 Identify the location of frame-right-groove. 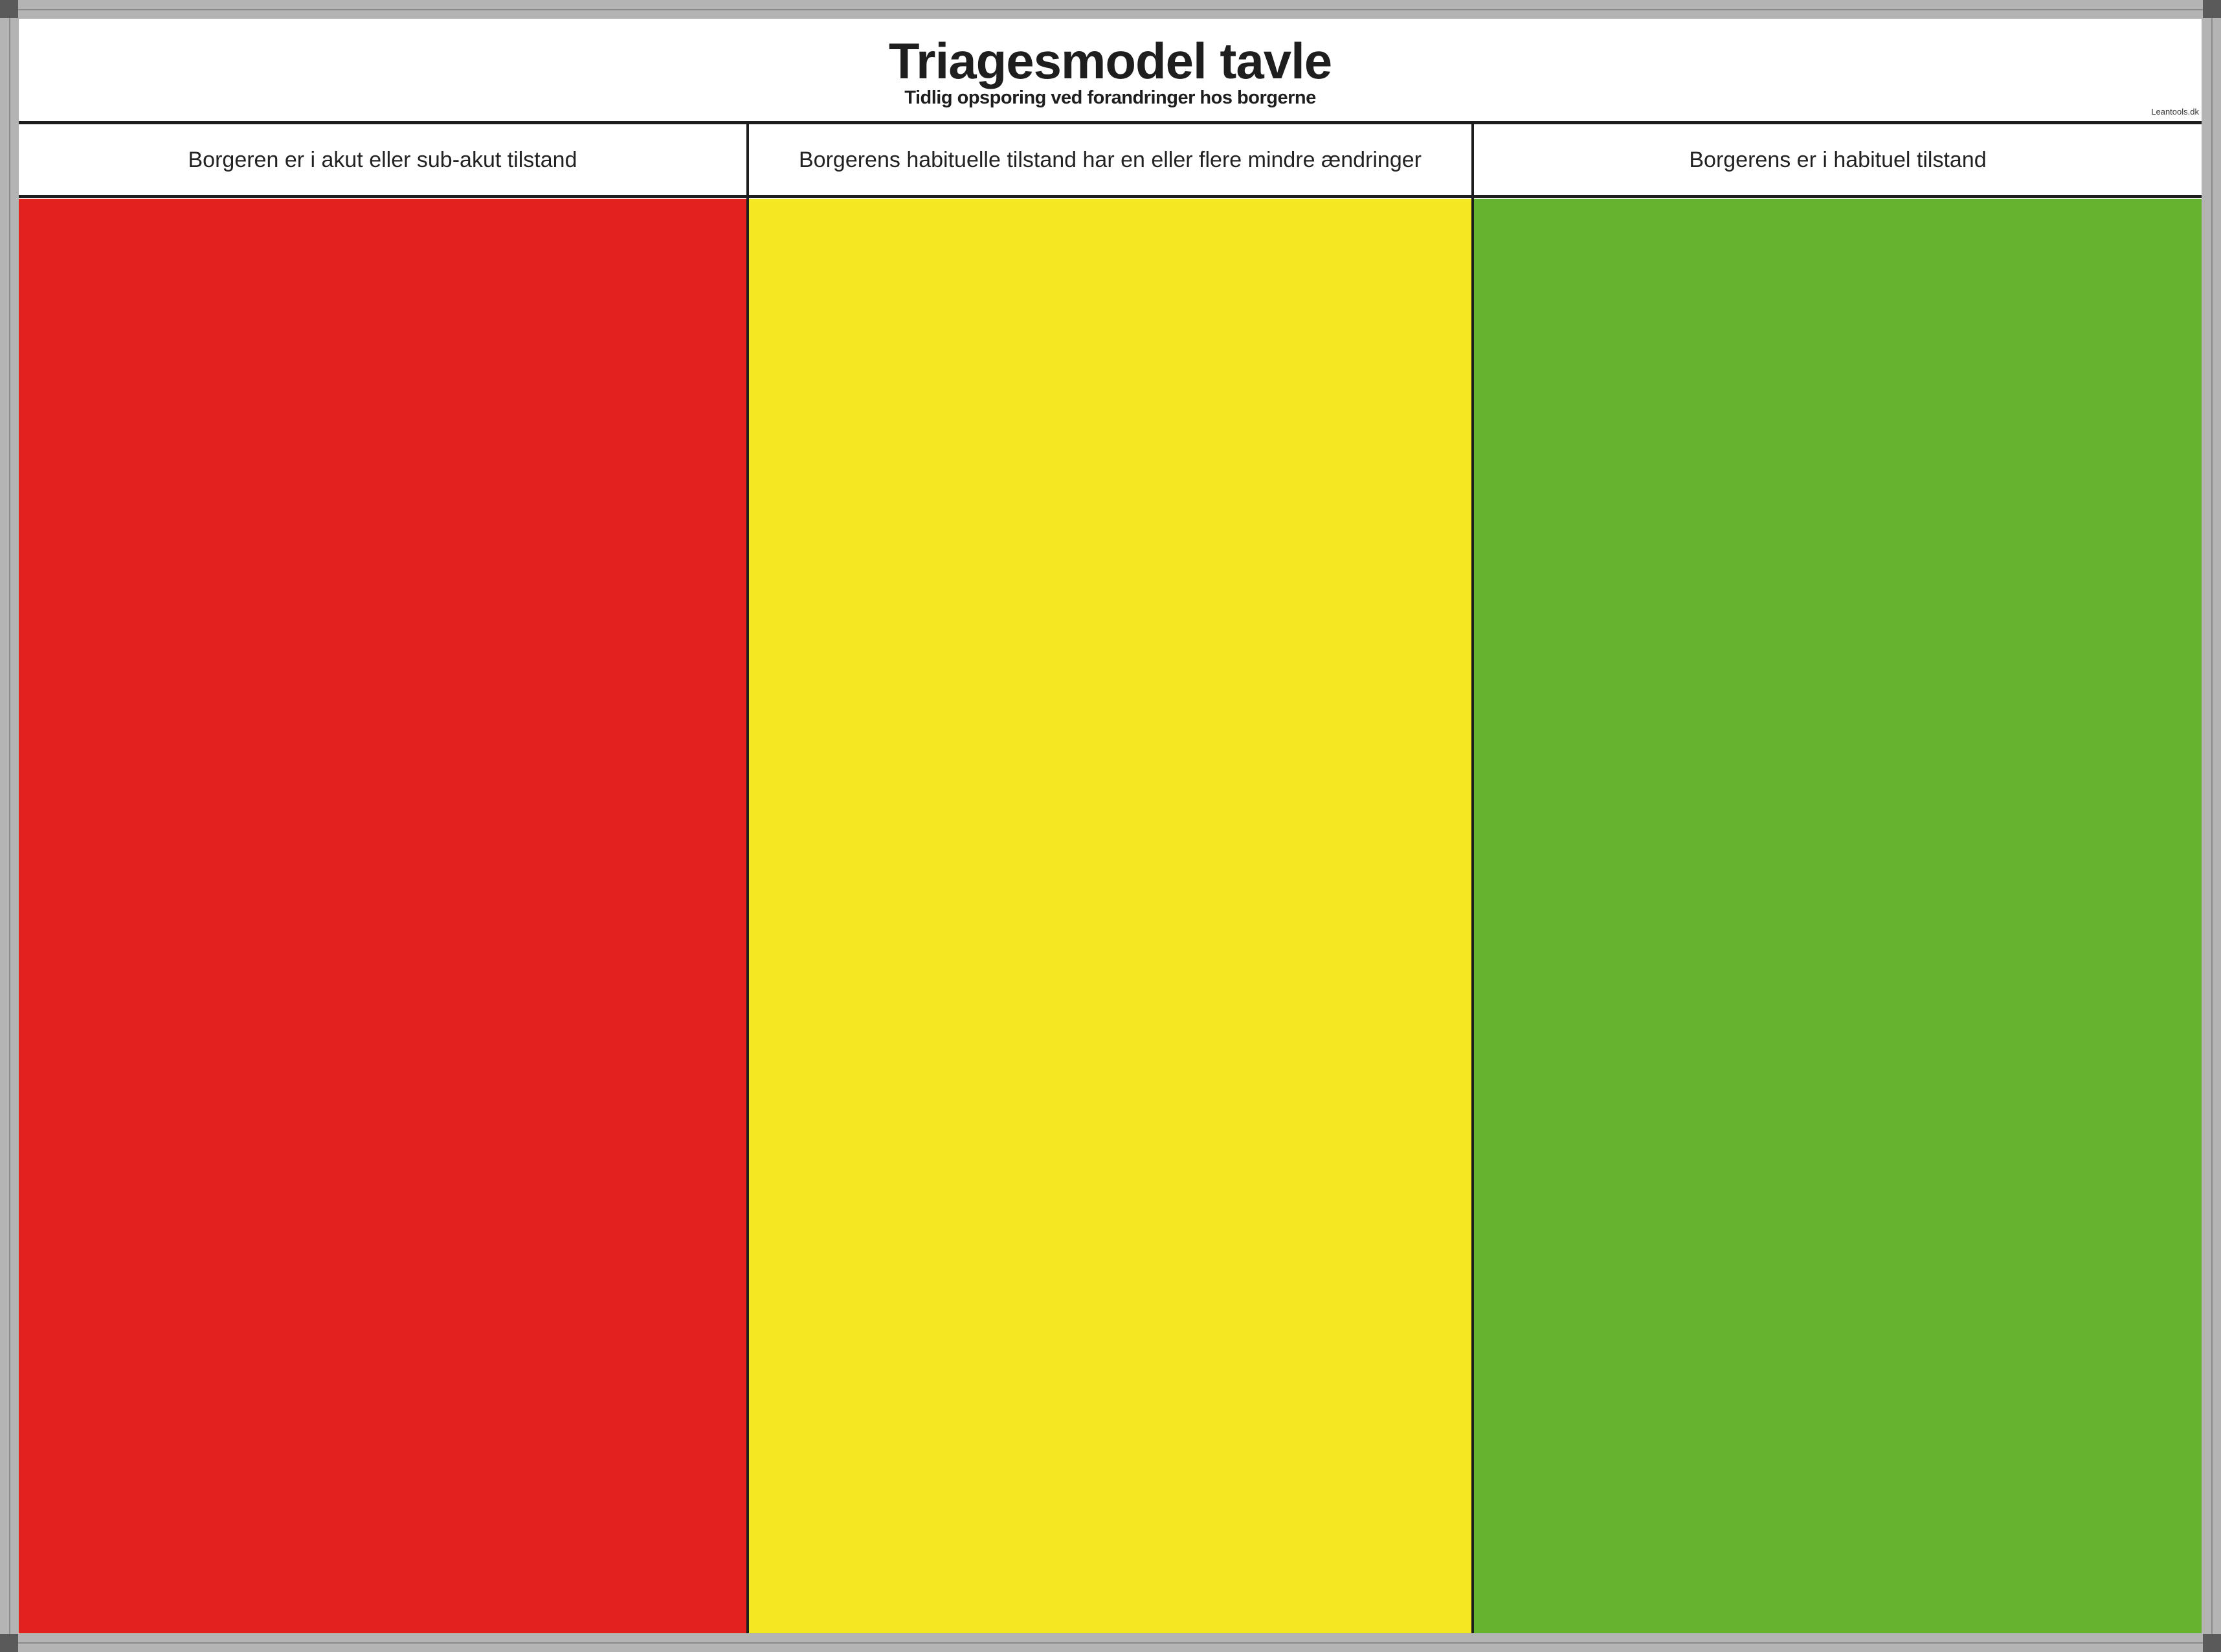
(2212, 826).